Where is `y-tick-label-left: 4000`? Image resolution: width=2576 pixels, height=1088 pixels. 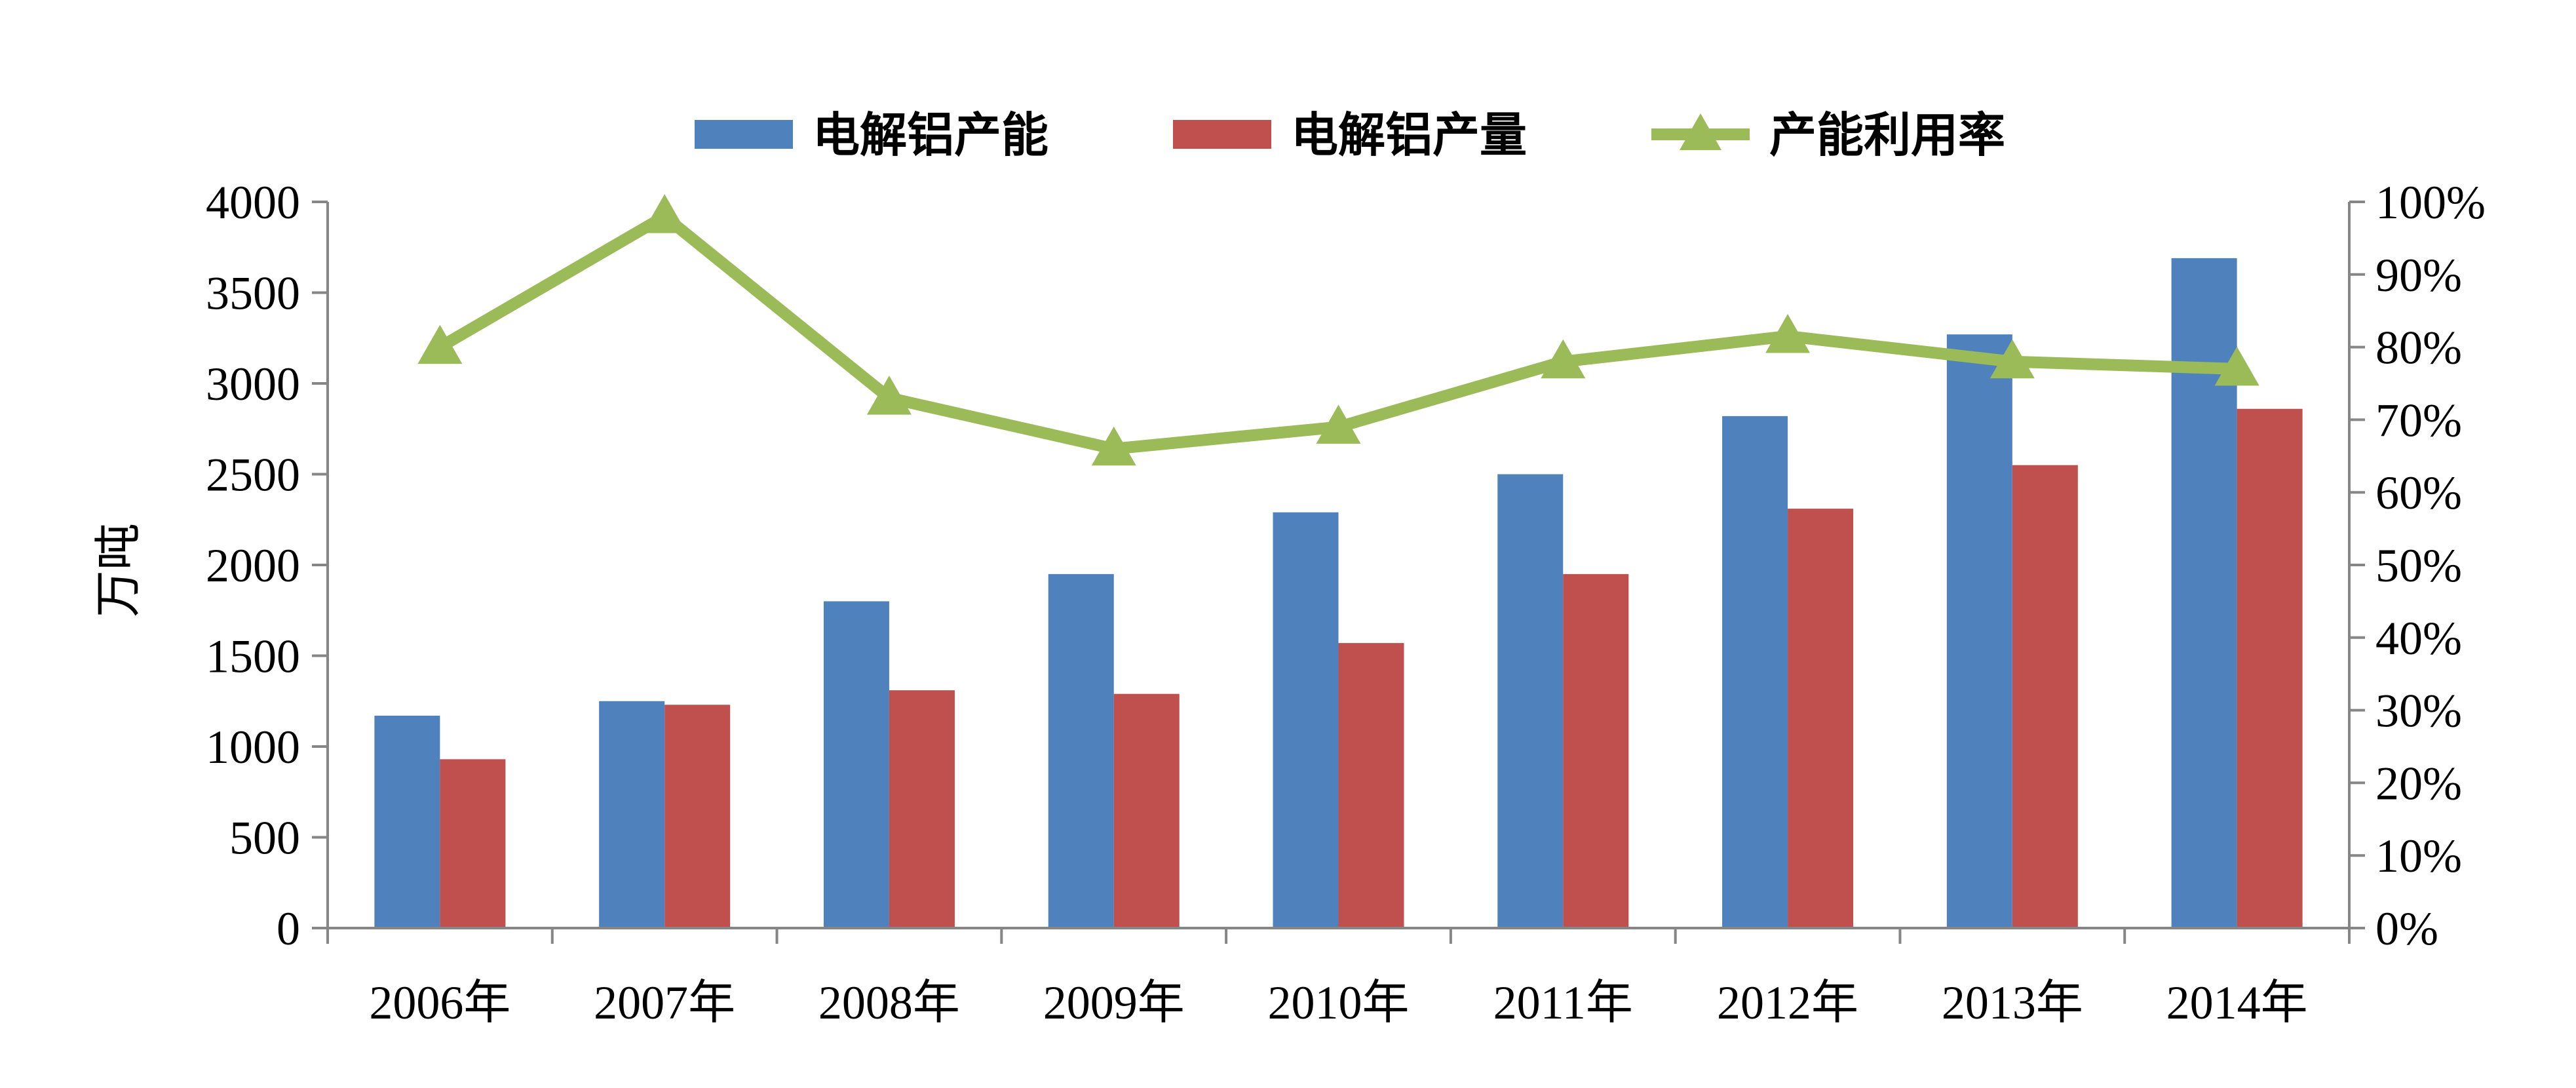
y-tick-label-left: 4000 is located at coordinates (253, 202).